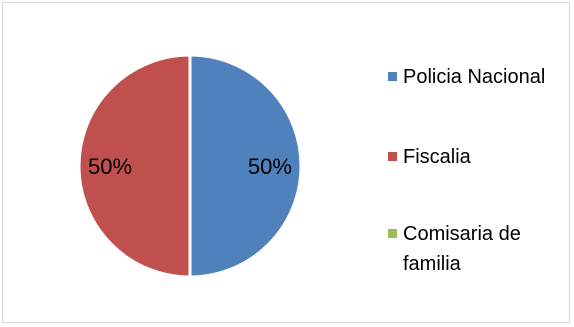 This screenshot has height=327, width=574. Describe the element at coordinates (134, 166) in the screenshot. I see `pie-slice-fiscalia` at that location.